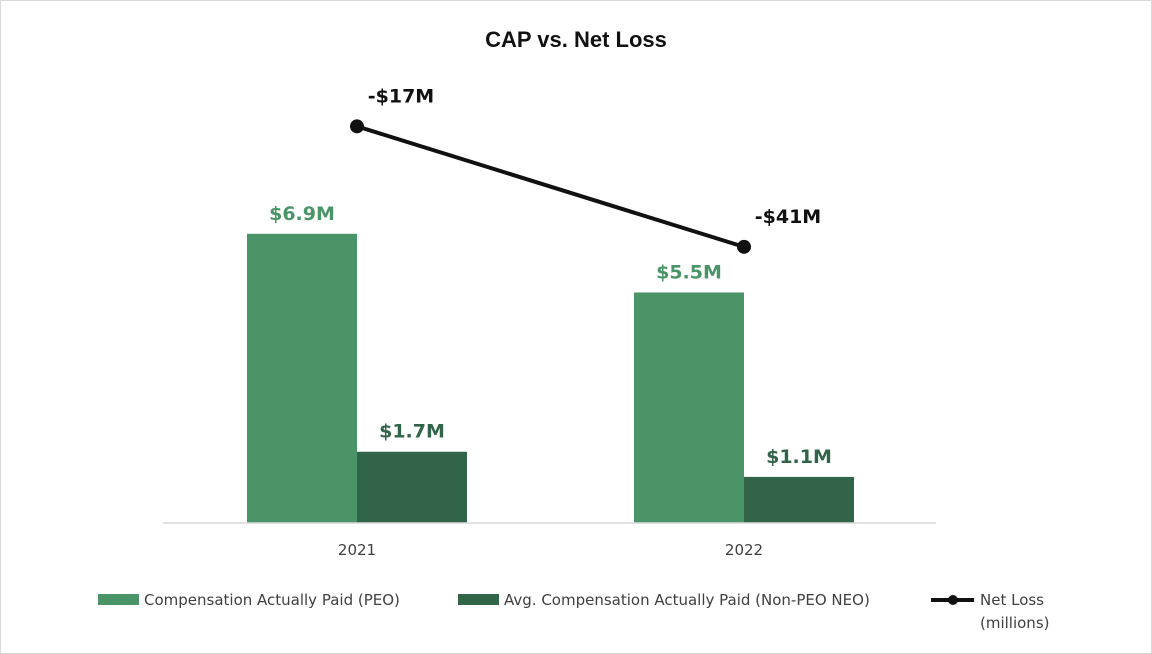 The image size is (1152, 654). What do you see at coordinates (357, 126) in the screenshot?
I see `net-loss-point-2021` at bounding box center [357, 126].